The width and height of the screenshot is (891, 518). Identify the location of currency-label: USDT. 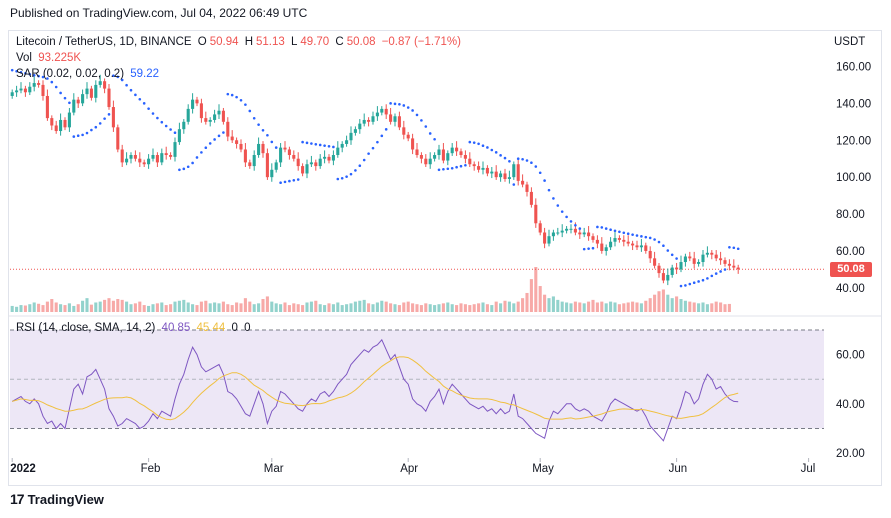
(850, 42).